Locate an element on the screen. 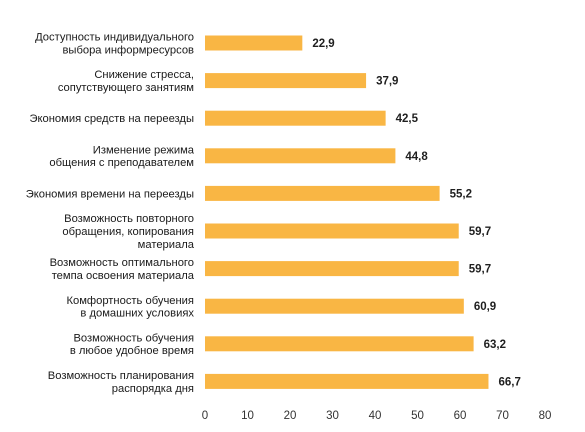  category-label-line: материала is located at coordinates (166, 245).